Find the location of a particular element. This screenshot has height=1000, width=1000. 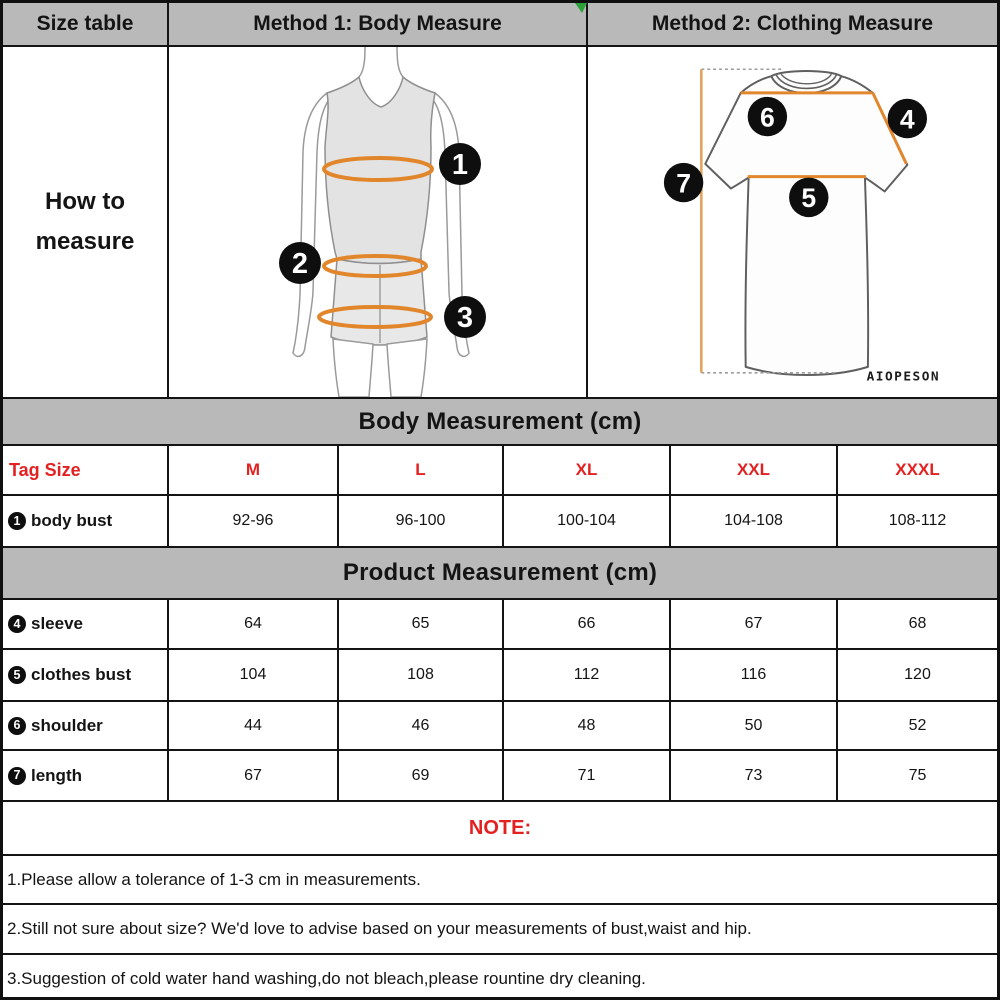

length-xxl: 73 is located at coordinates (754, 775).